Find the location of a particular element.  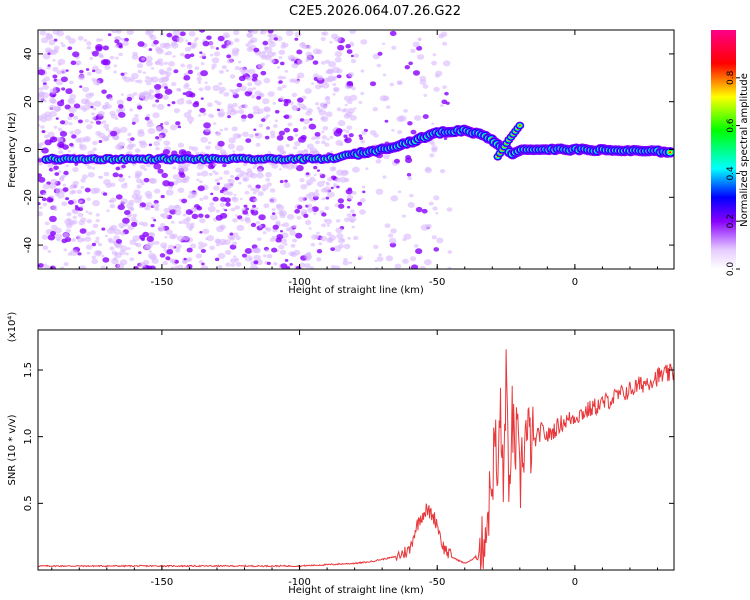

colorbar-axis: 0.0 0.2 0.4 0.6 0.8 is located at coordinates (733, 173).